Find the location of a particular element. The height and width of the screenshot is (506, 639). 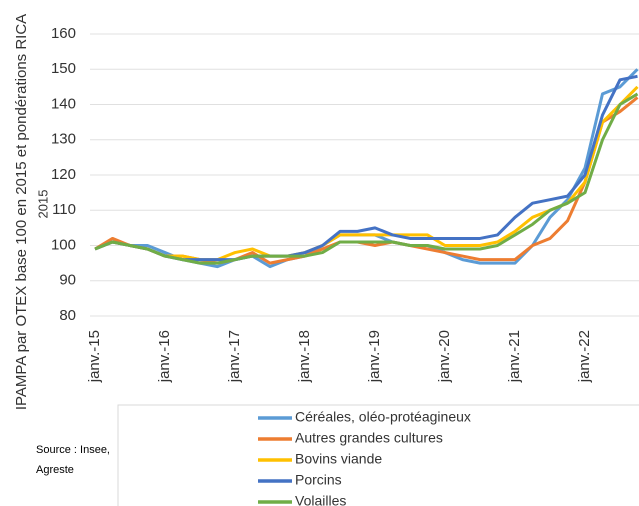

source: Agreste is located at coordinates (55, 470).